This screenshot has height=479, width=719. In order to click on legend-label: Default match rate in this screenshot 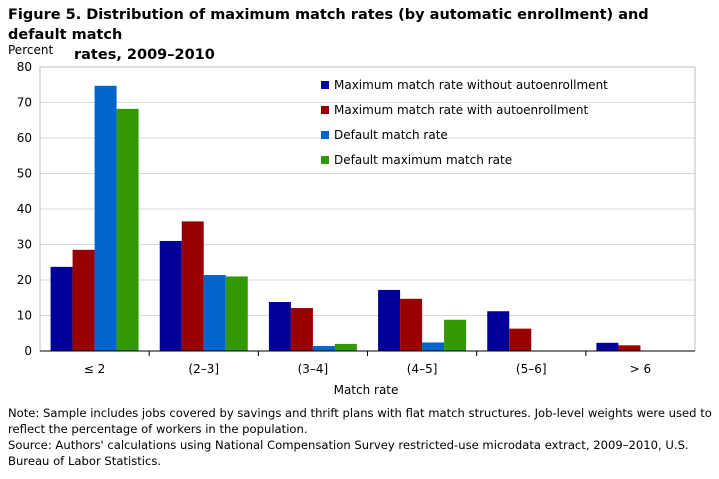, I will do `click(391, 135)`.